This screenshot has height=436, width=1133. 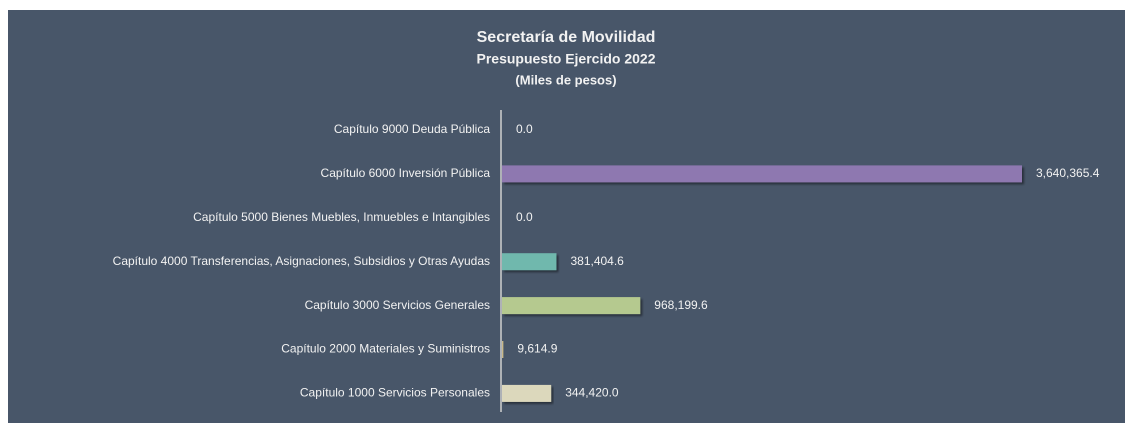 I want to click on unit-label: (Miles de pesos), so click(x=565, y=79).